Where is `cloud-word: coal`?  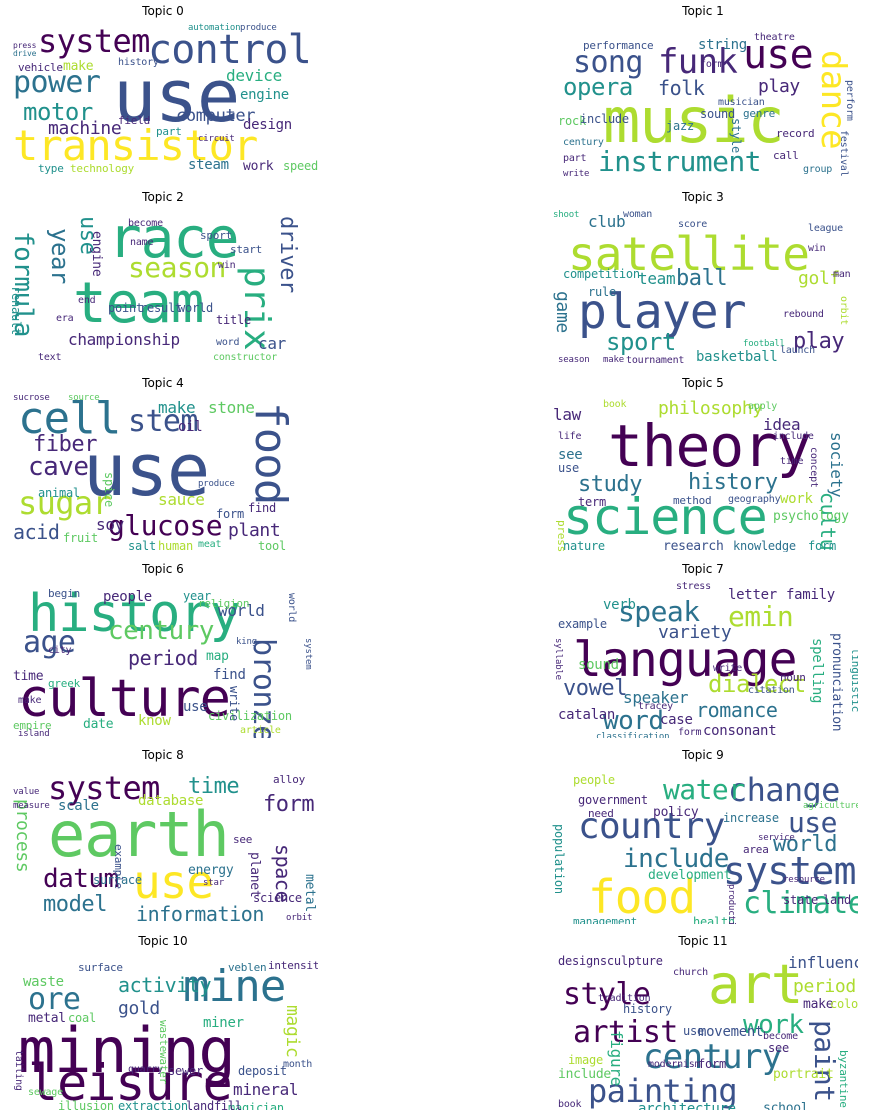 cloud-word: coal is located at coordinates (82, 1018).